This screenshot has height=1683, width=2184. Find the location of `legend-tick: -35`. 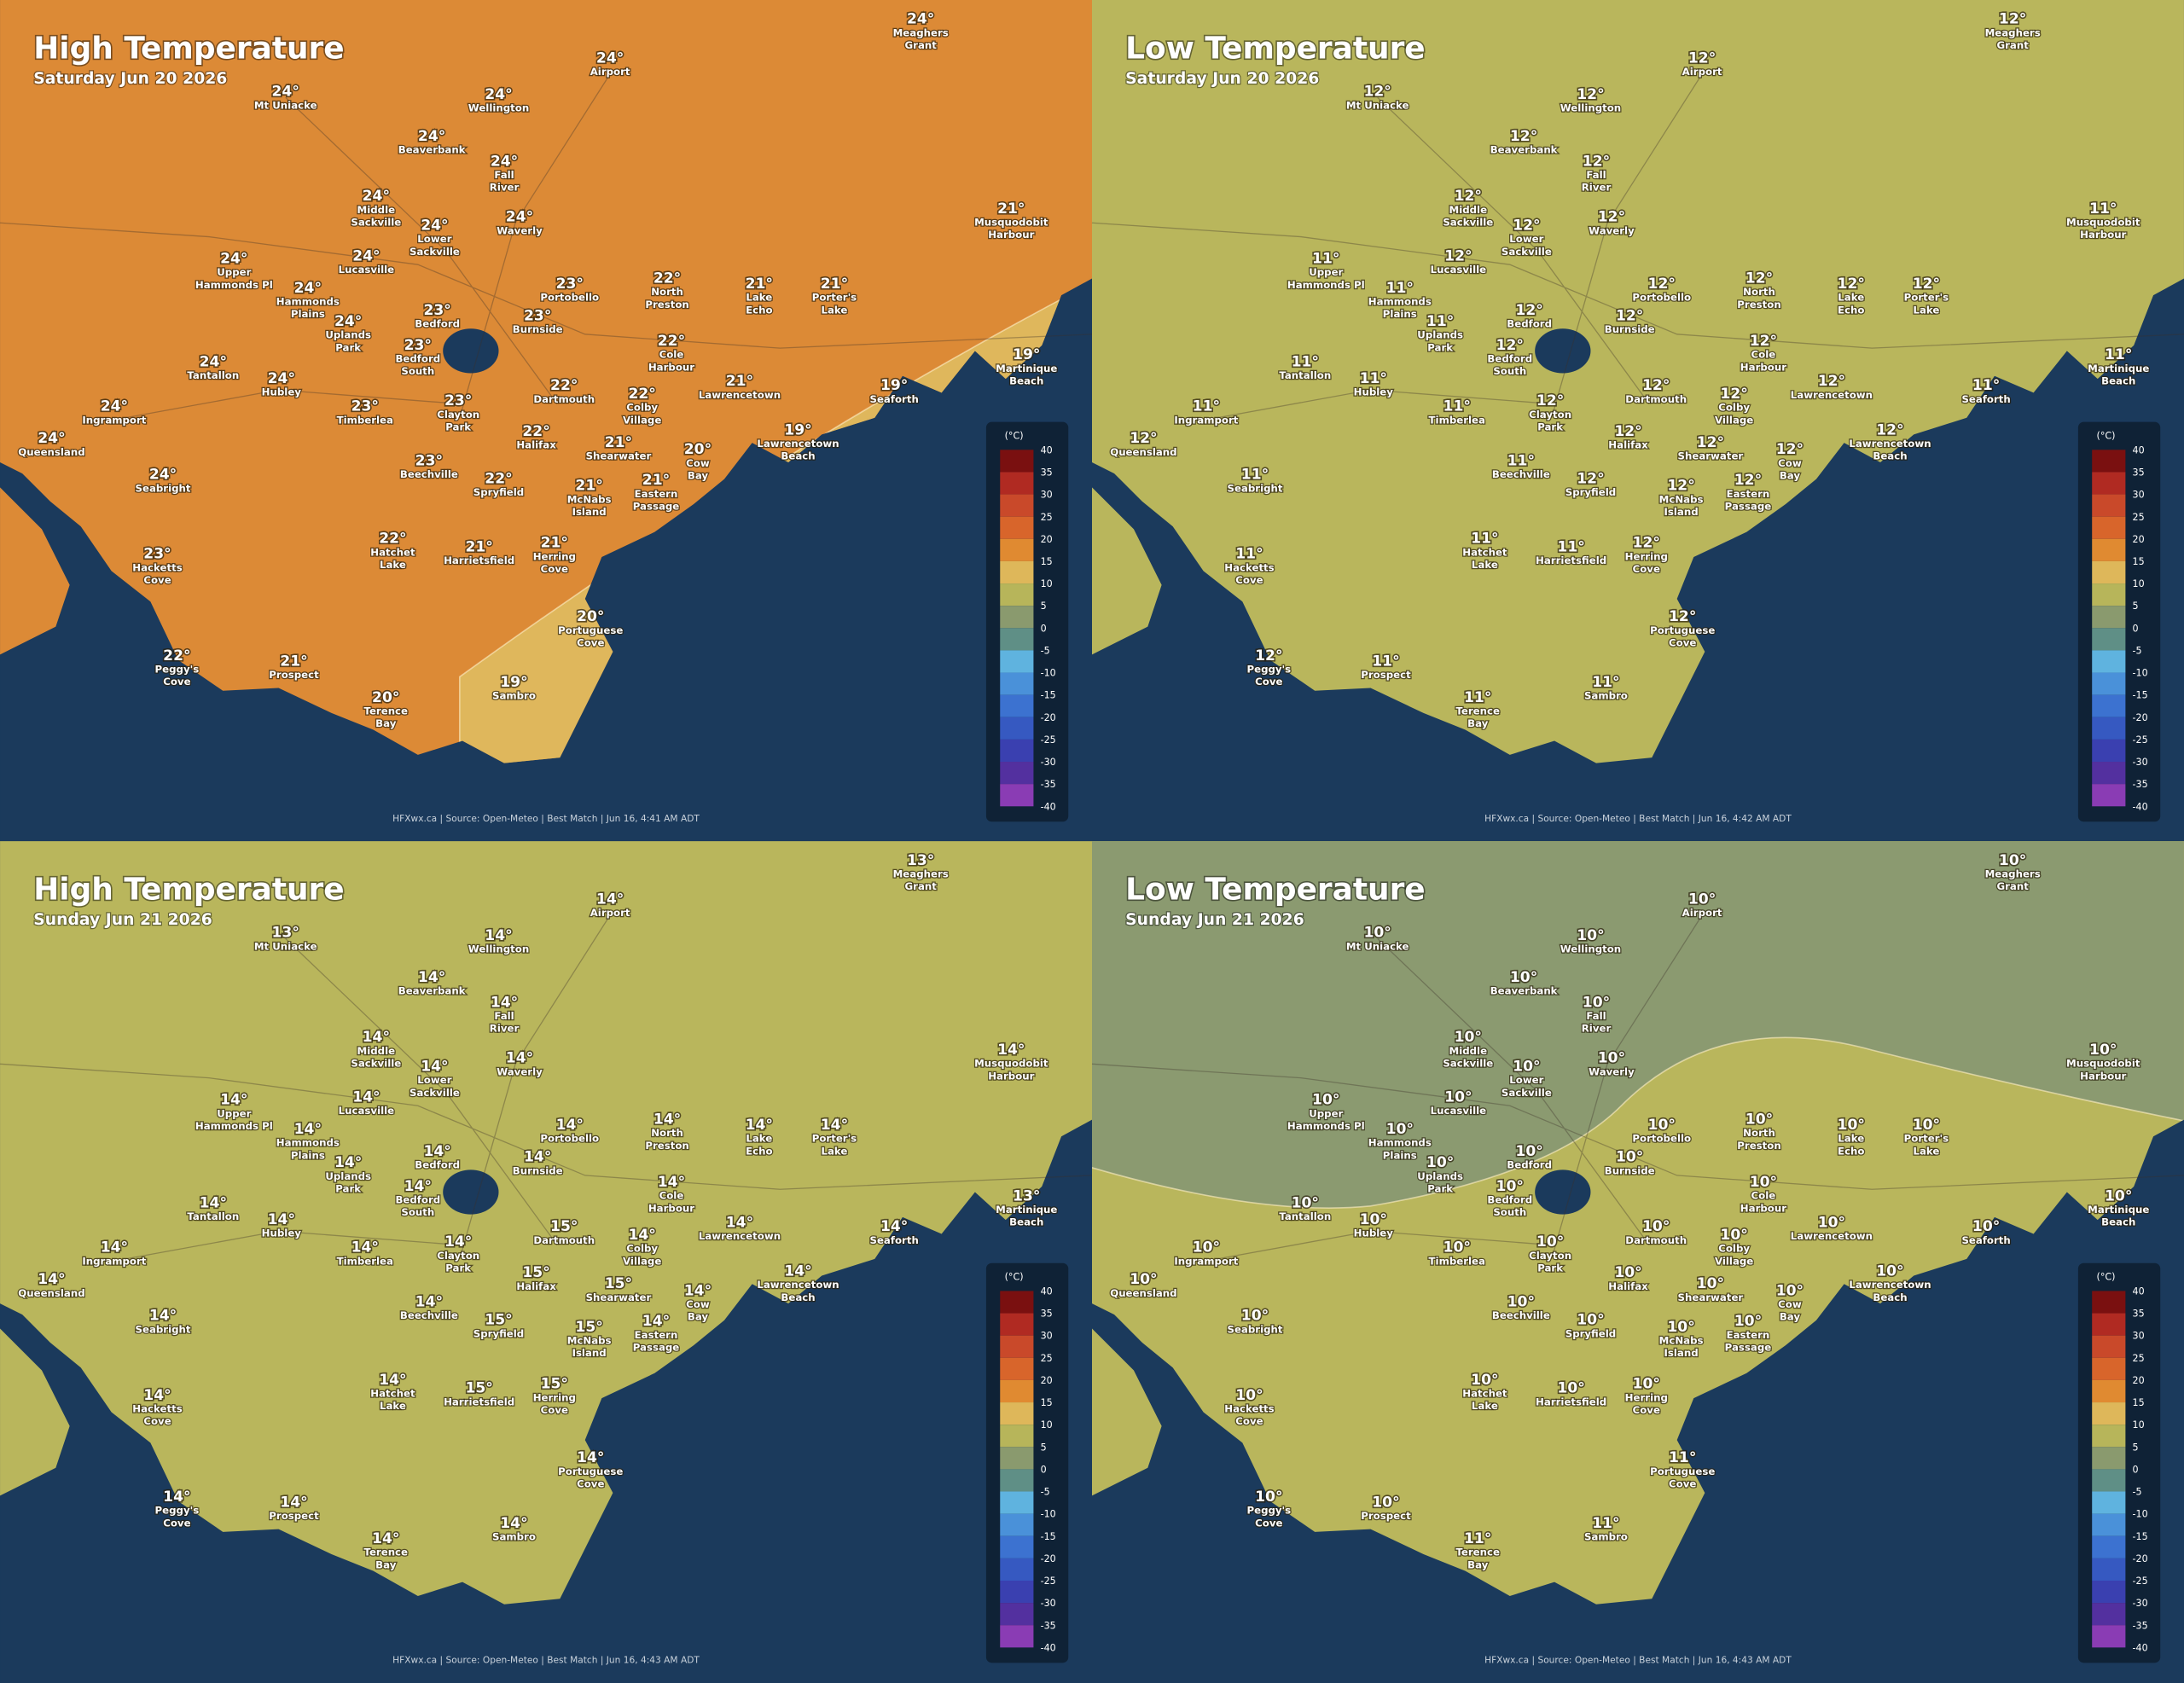

legend-tick: -35 is located at coordinates (1048, 1625).